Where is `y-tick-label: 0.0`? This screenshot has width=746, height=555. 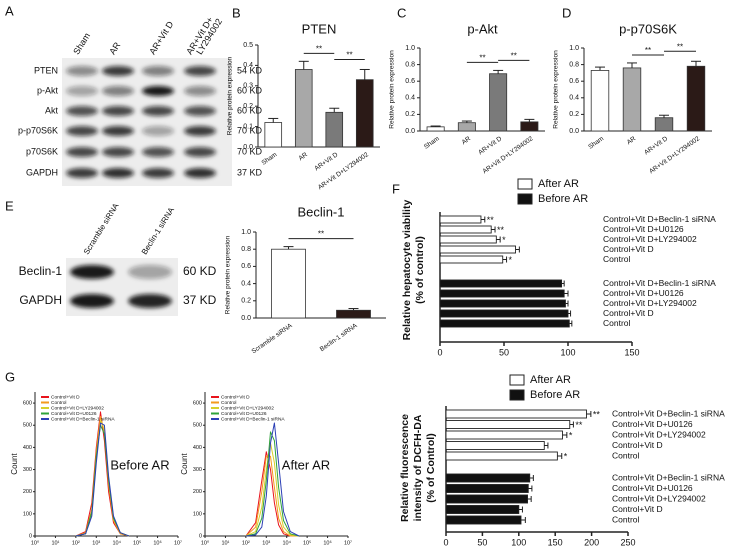 y-tick-label: 0.0 is located at coordinates (574, 131).